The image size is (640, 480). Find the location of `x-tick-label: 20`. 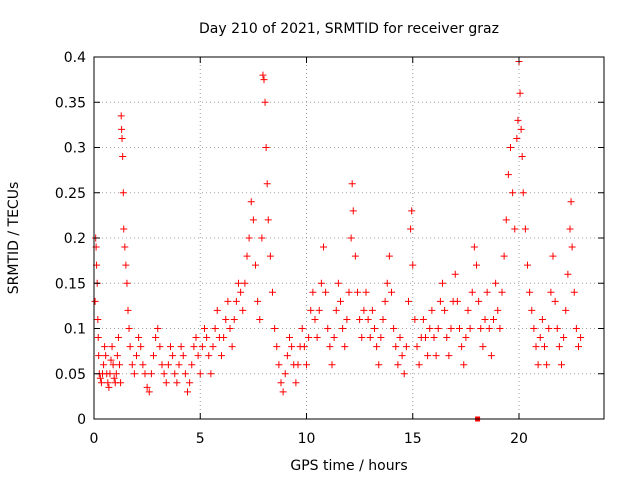

x-tick-label: 20 is located at coordinates (519, 439).